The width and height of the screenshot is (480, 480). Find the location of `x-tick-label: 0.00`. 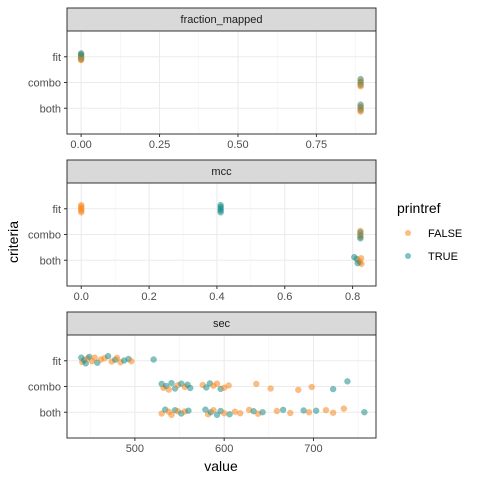

x-tick-label: 0.00 is located at coordinates (80, 145).